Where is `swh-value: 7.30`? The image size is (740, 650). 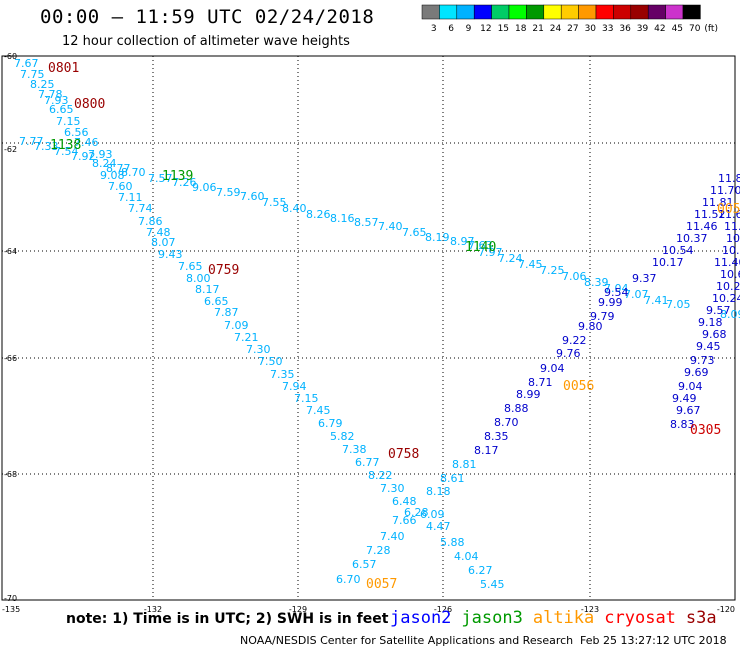 swh-value: 7.30 is located at coordinates (258, 349).